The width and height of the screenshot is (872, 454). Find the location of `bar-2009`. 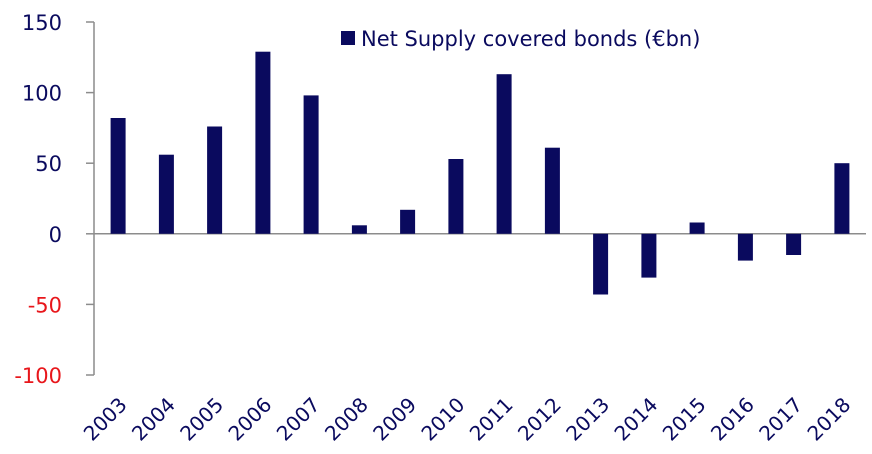

bar-2009 is located at coordinates (408, 221).